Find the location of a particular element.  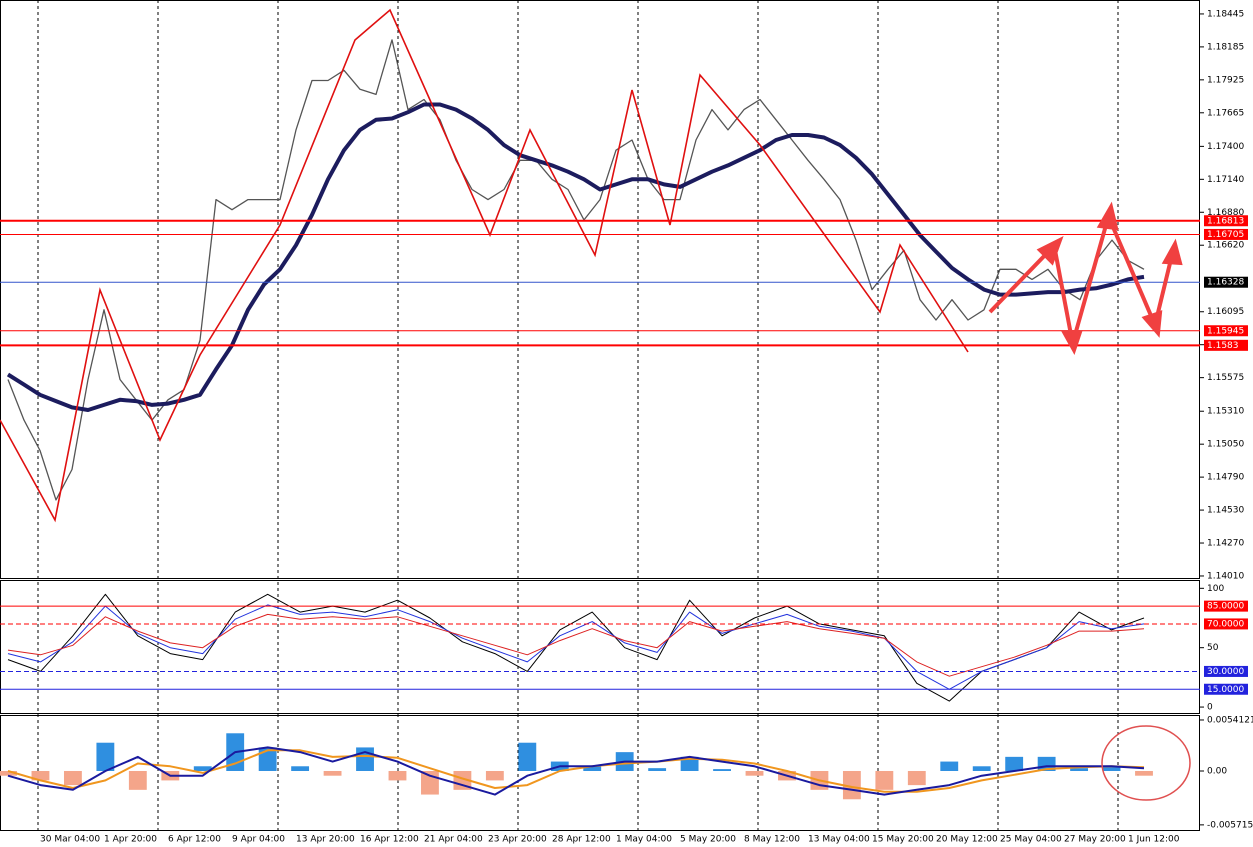

level-label: 1.1583 is located at coordinates (1223, 346).